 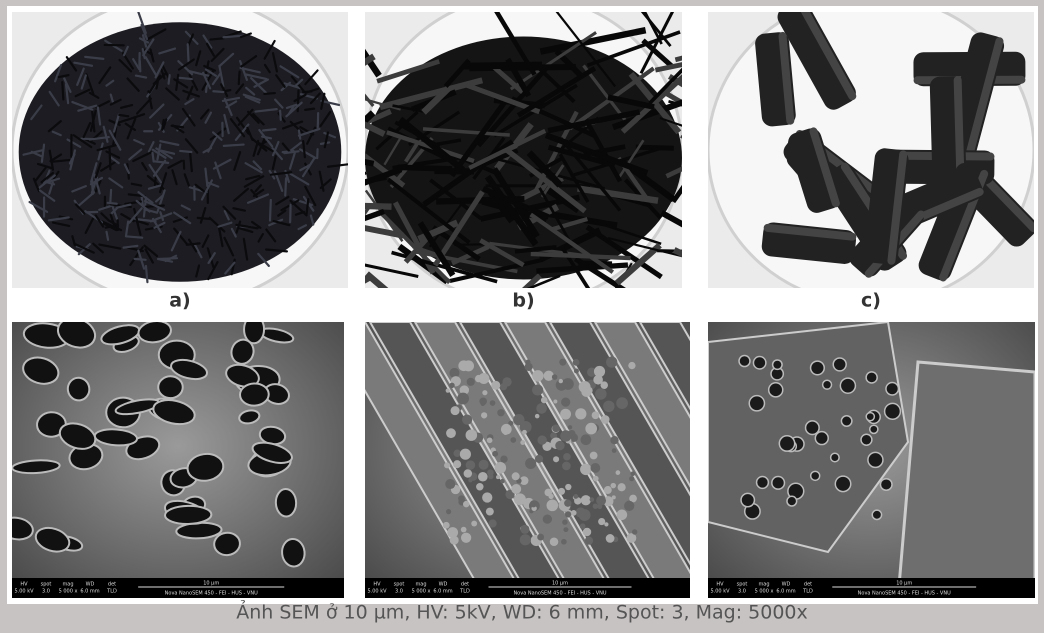 I want to click on info-bar, so click(x=871, y=588).